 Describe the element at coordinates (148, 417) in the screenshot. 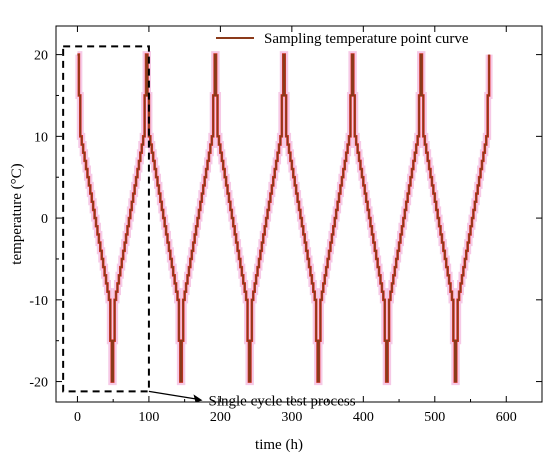

I see `x-tick-label: 100` at that location.